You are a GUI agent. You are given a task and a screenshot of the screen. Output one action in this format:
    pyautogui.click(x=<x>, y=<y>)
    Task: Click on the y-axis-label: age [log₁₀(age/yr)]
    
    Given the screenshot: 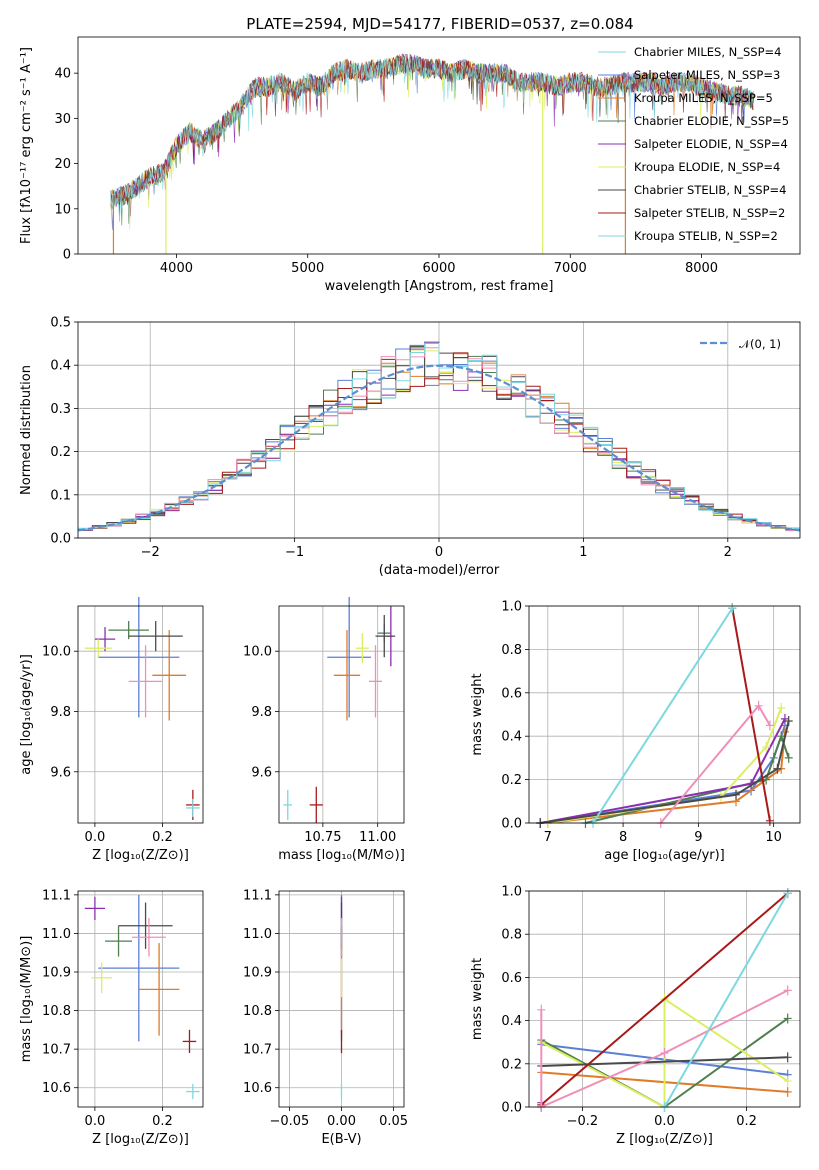 What is the action you would take?
    pyautogui.click(x=26, y=714)
    